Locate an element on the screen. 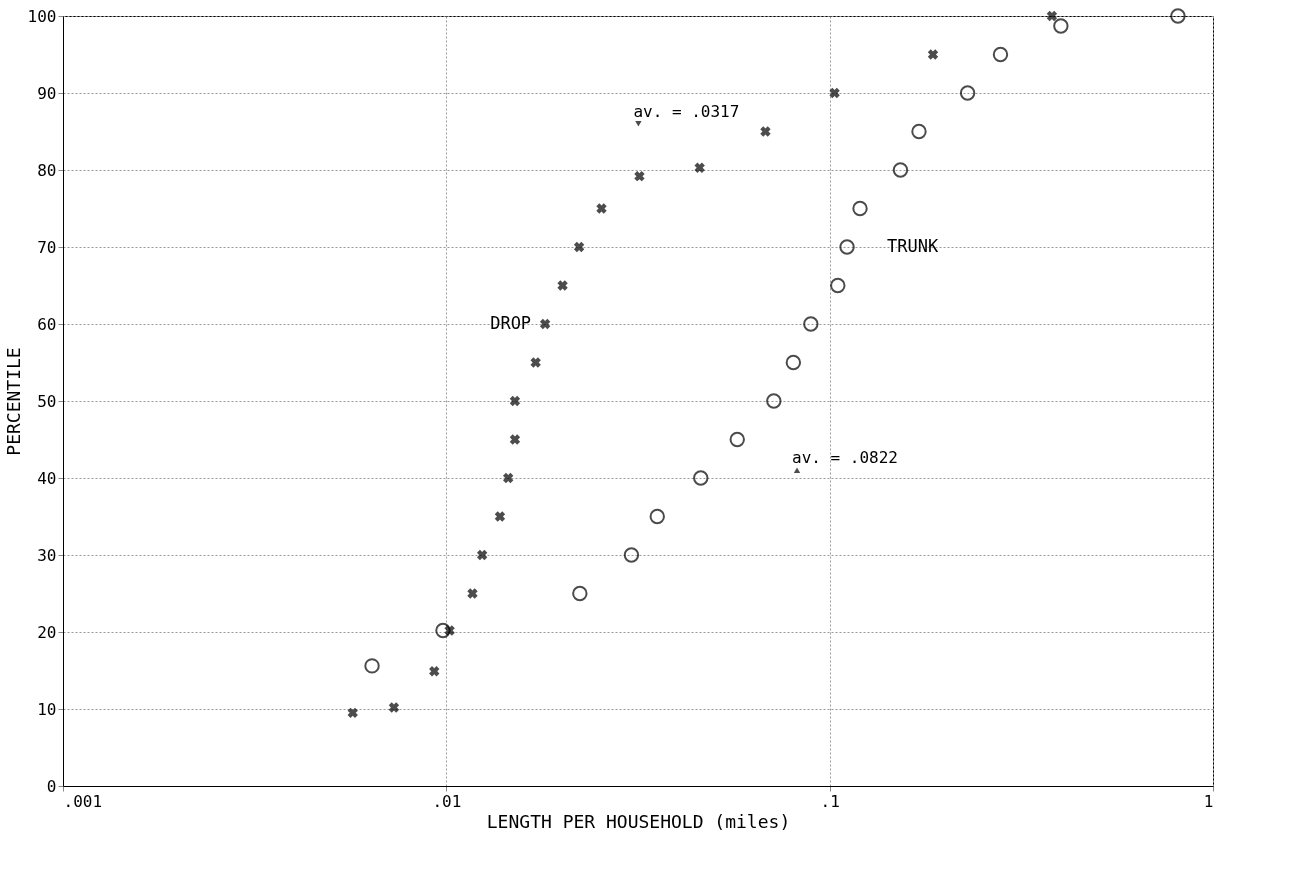 The width and height of the screenshot is (1290, 869). y-tick-label: 30 is located at coordinates (47, 555).